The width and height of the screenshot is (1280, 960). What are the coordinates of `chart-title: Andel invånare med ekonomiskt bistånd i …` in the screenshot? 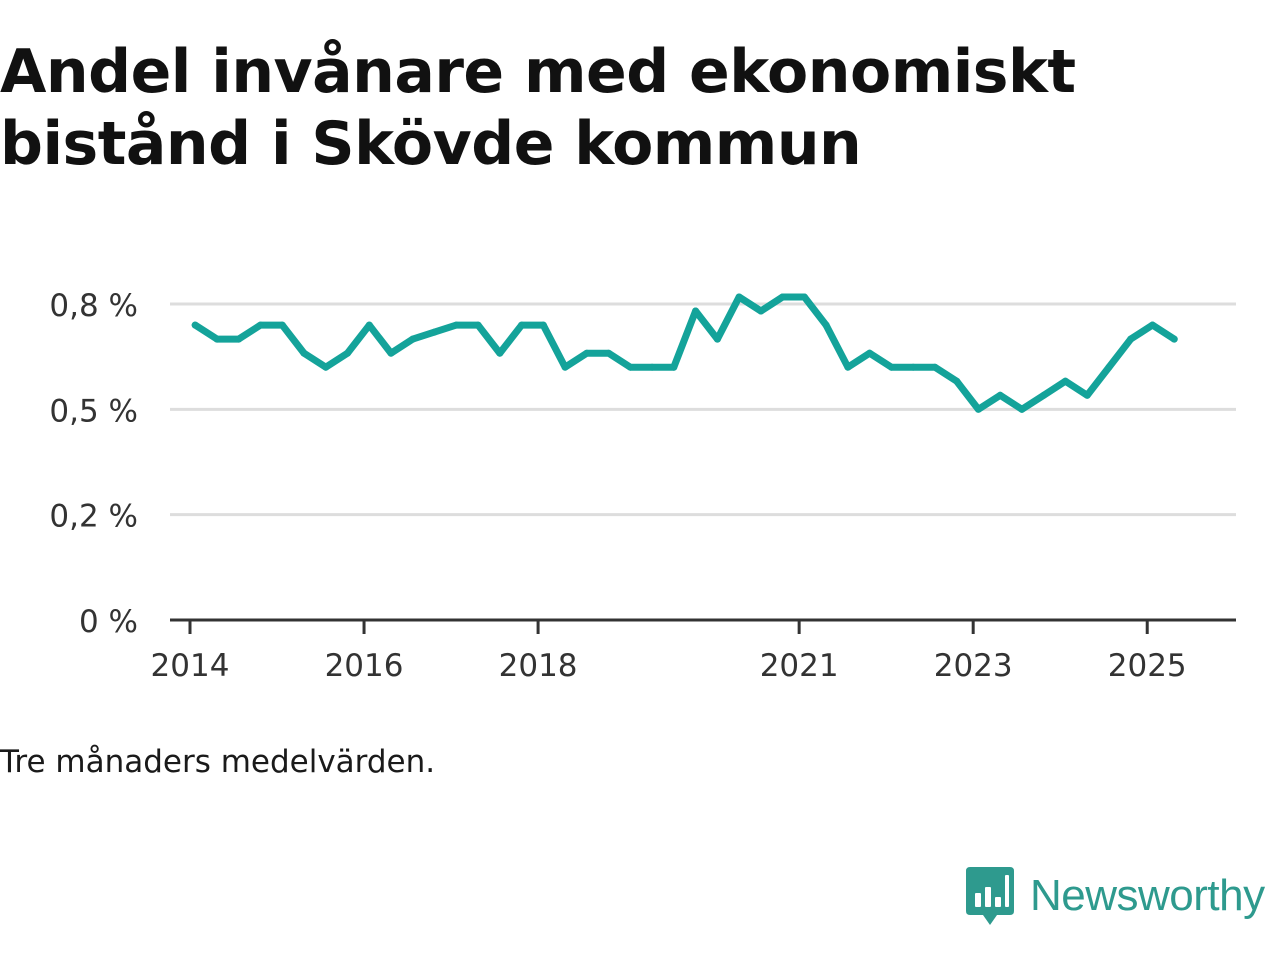 It's located at (538, 108).